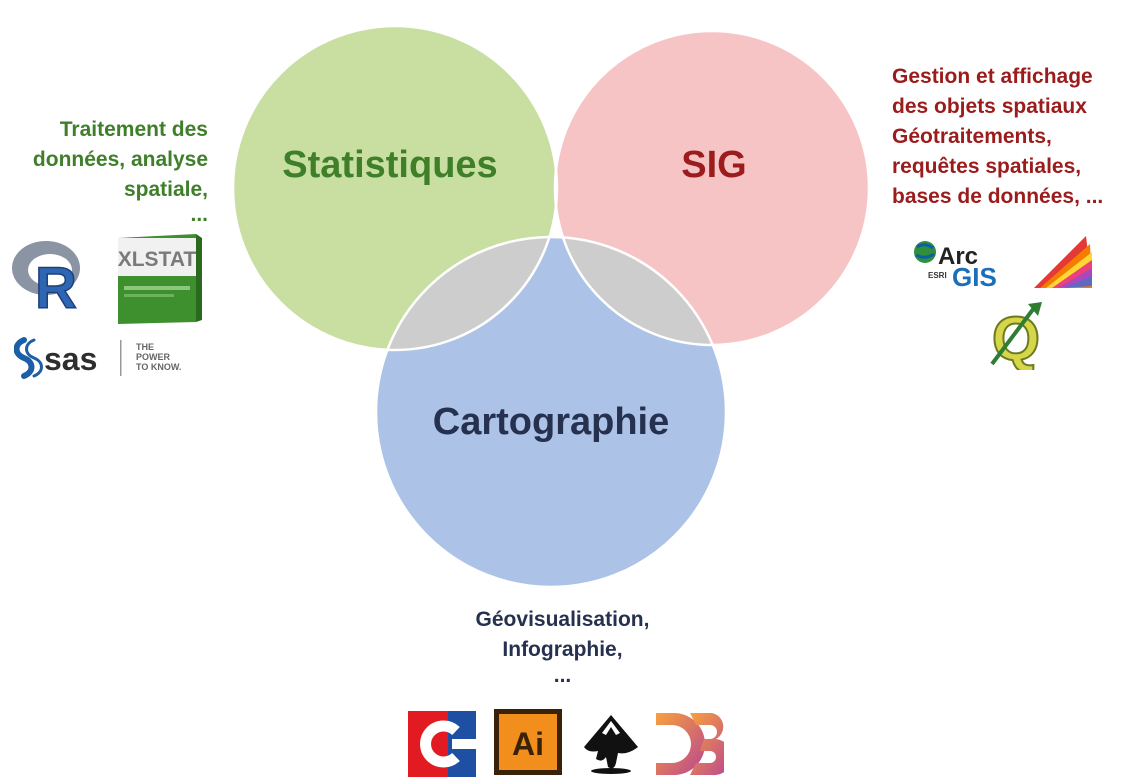 The height and width of the screenshot is (777, 1143). What do you see at coordinates (442, 744) in the screenshot?
I see `corel-logo-icon` at bounding box center [442, 744].